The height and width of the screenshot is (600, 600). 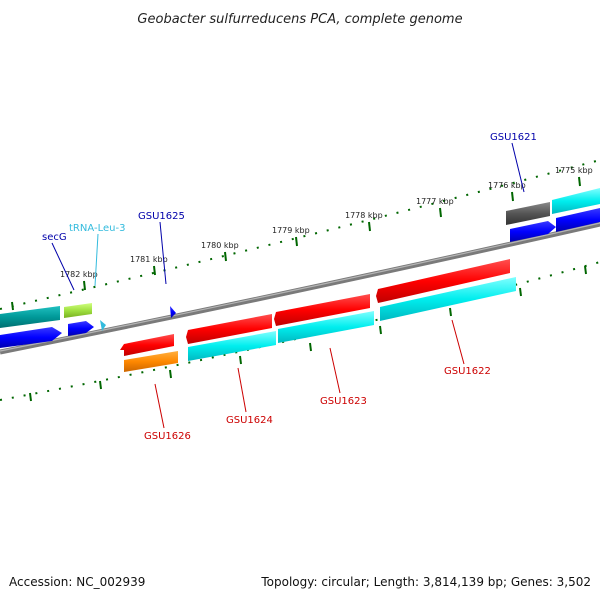 I want to click on feature-teal-cds-left, so click(x=30, y=317).